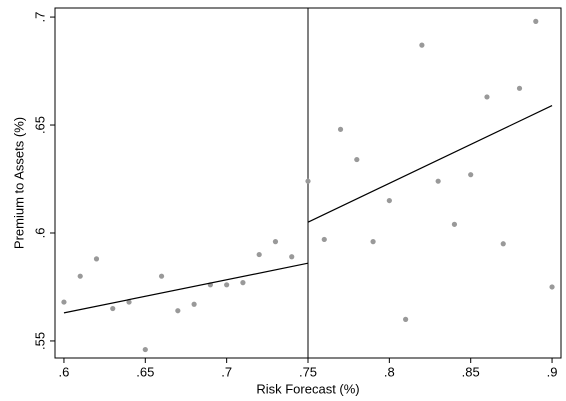  What do you see at coordinates (145, 371) in the screenshot?
I see `x-tick-label: .65` at bounding box center [145, 371].